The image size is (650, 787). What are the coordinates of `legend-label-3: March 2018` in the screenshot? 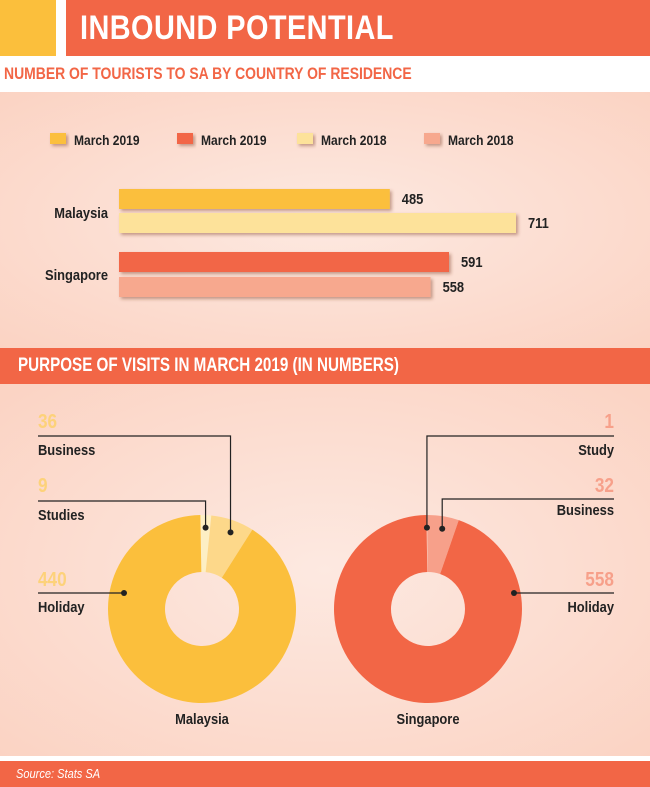 It's located at (481, 140).